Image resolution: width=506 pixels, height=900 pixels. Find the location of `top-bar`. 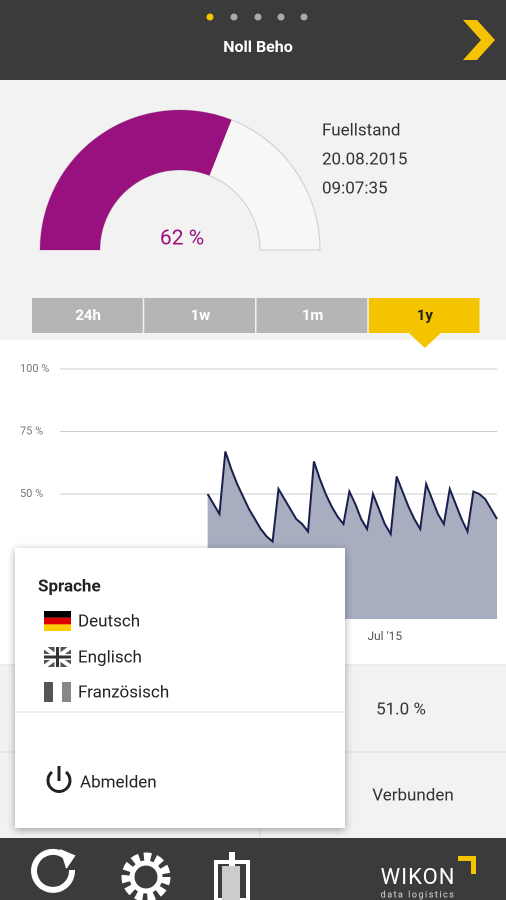

top-bar is located at coordinates (253, 40).